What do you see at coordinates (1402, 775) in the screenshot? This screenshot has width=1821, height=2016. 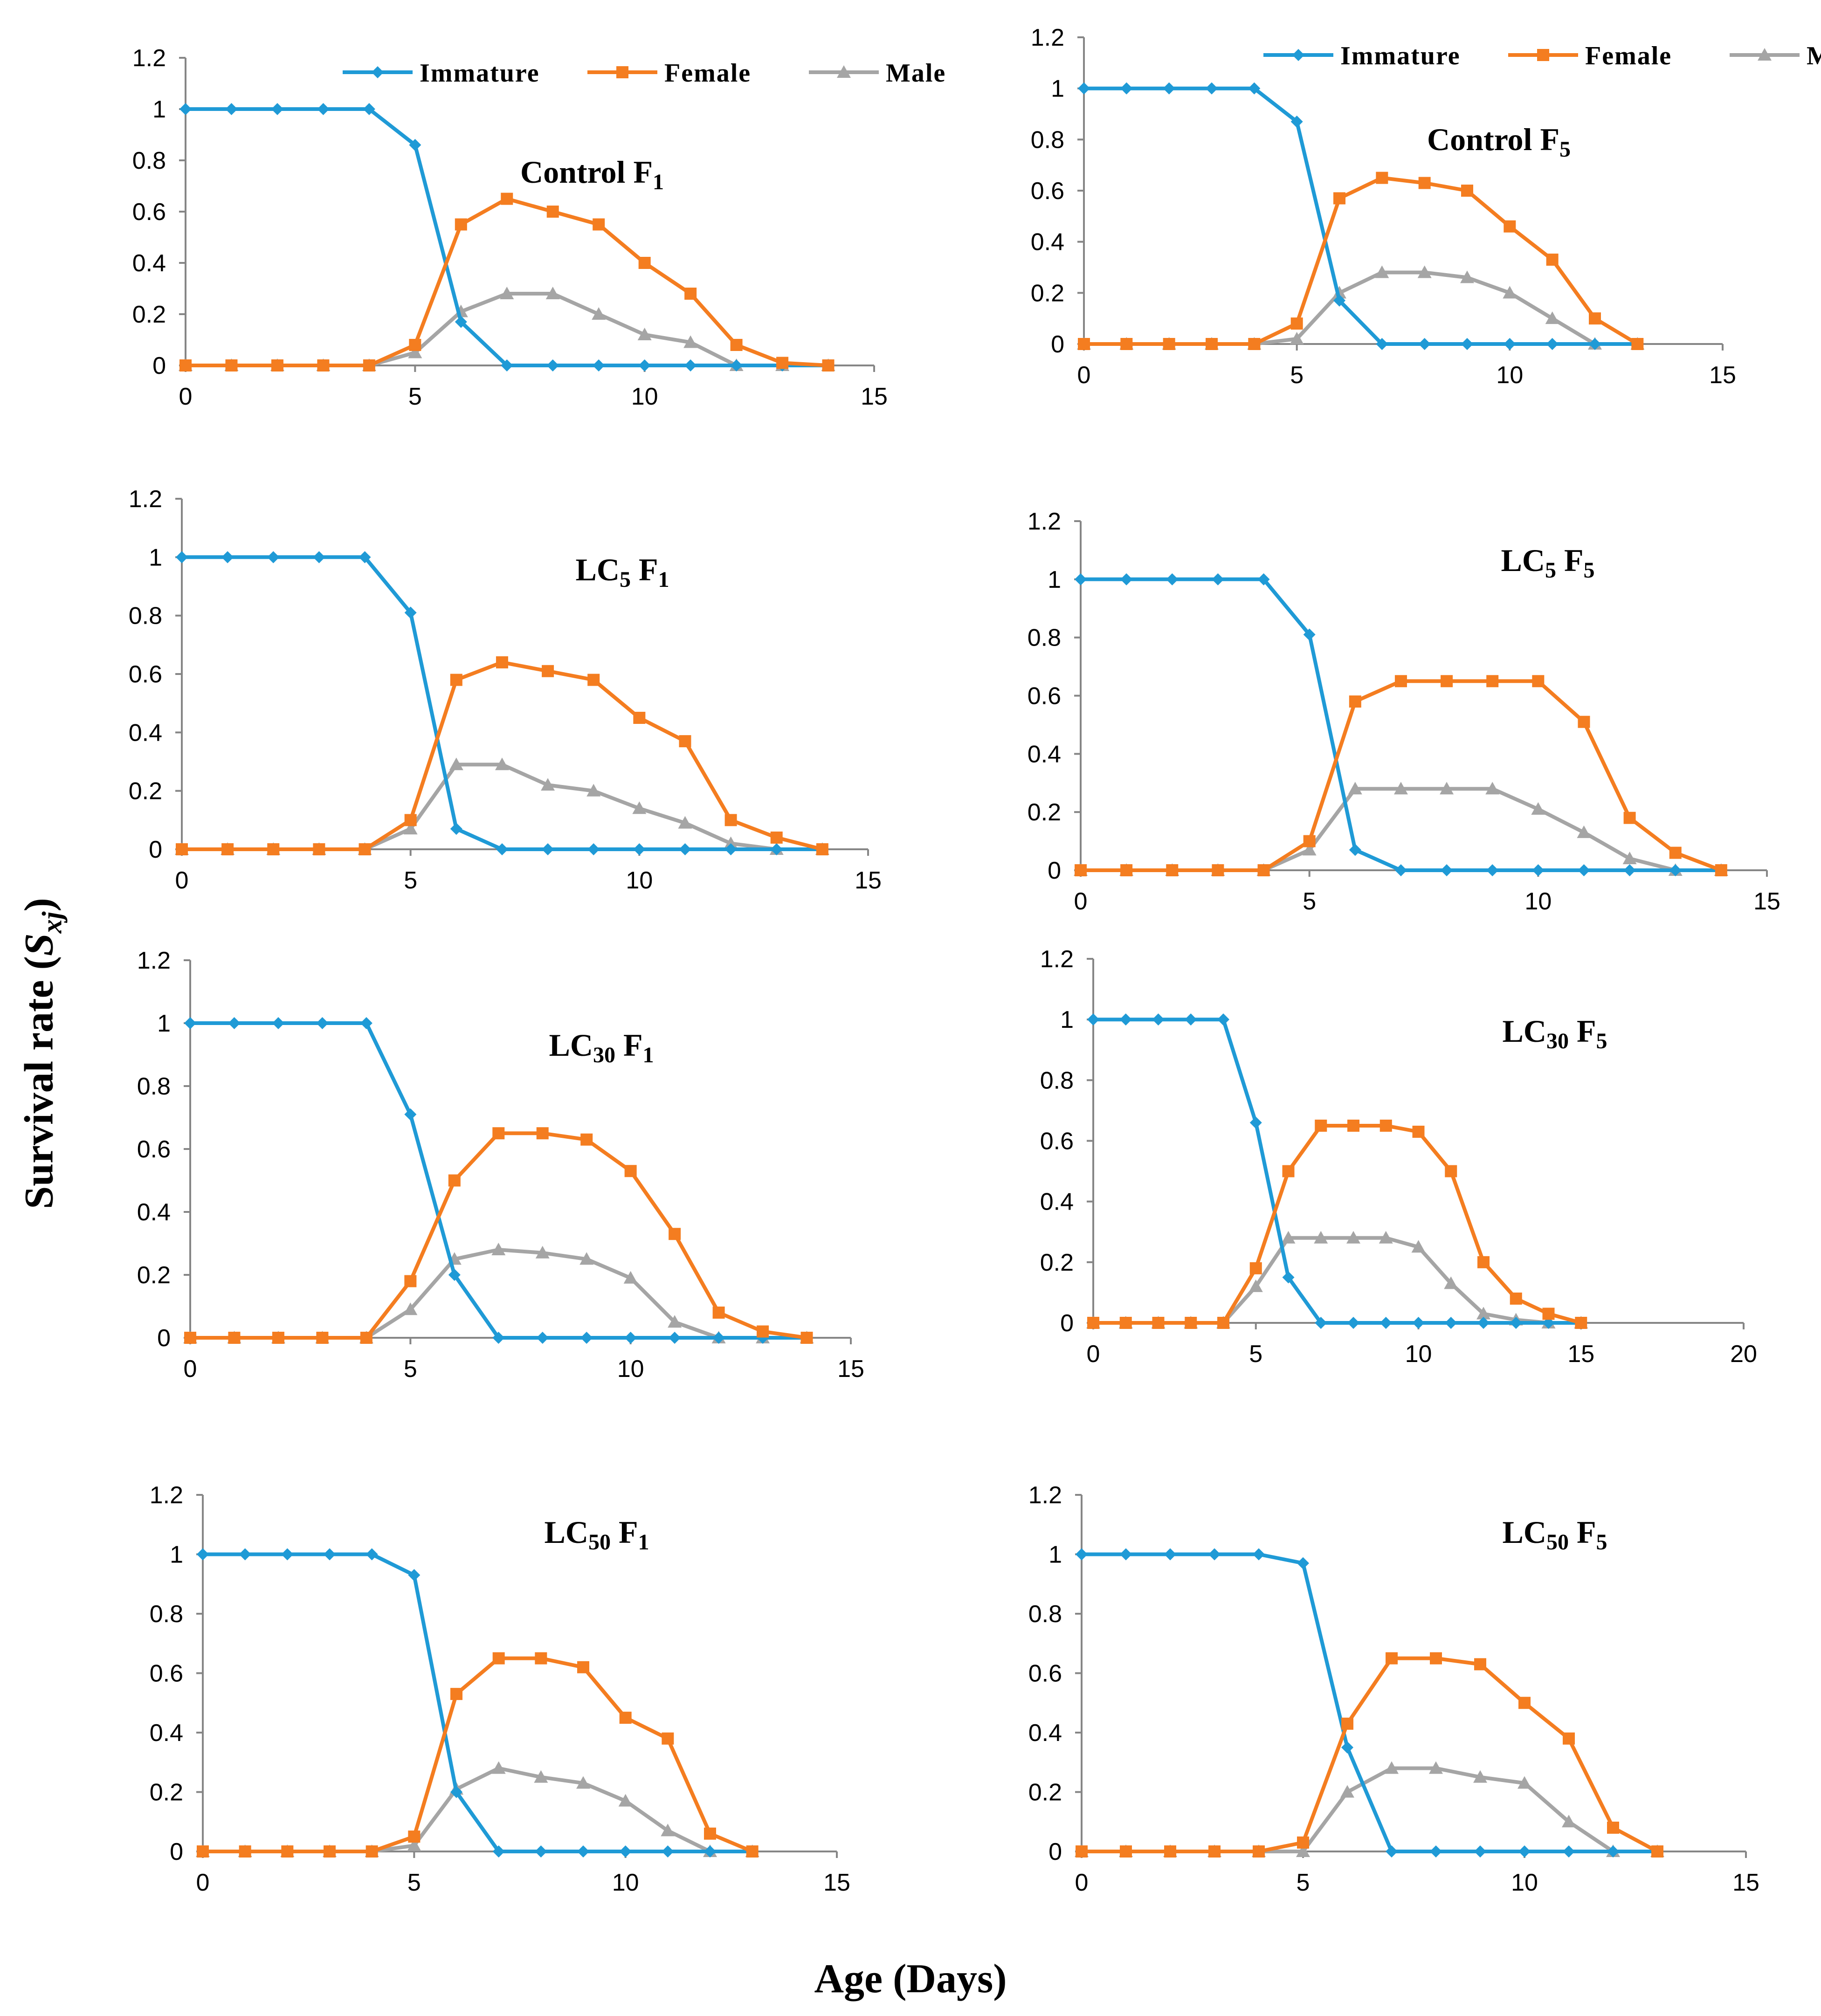 I see `line-female` at bounding box center [1402, 775].